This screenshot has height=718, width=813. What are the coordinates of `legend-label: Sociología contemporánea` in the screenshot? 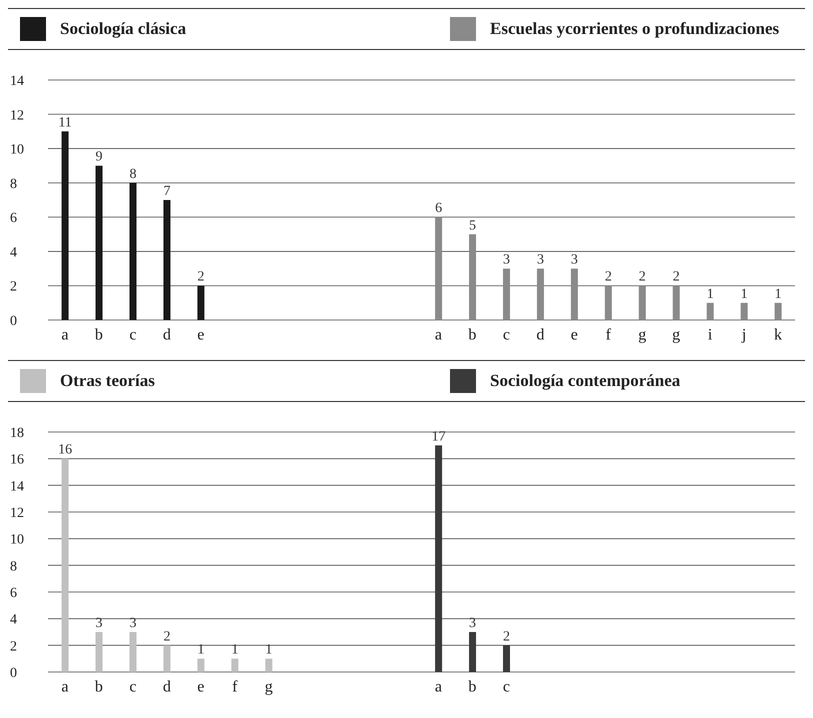 It's located at (585, 381).